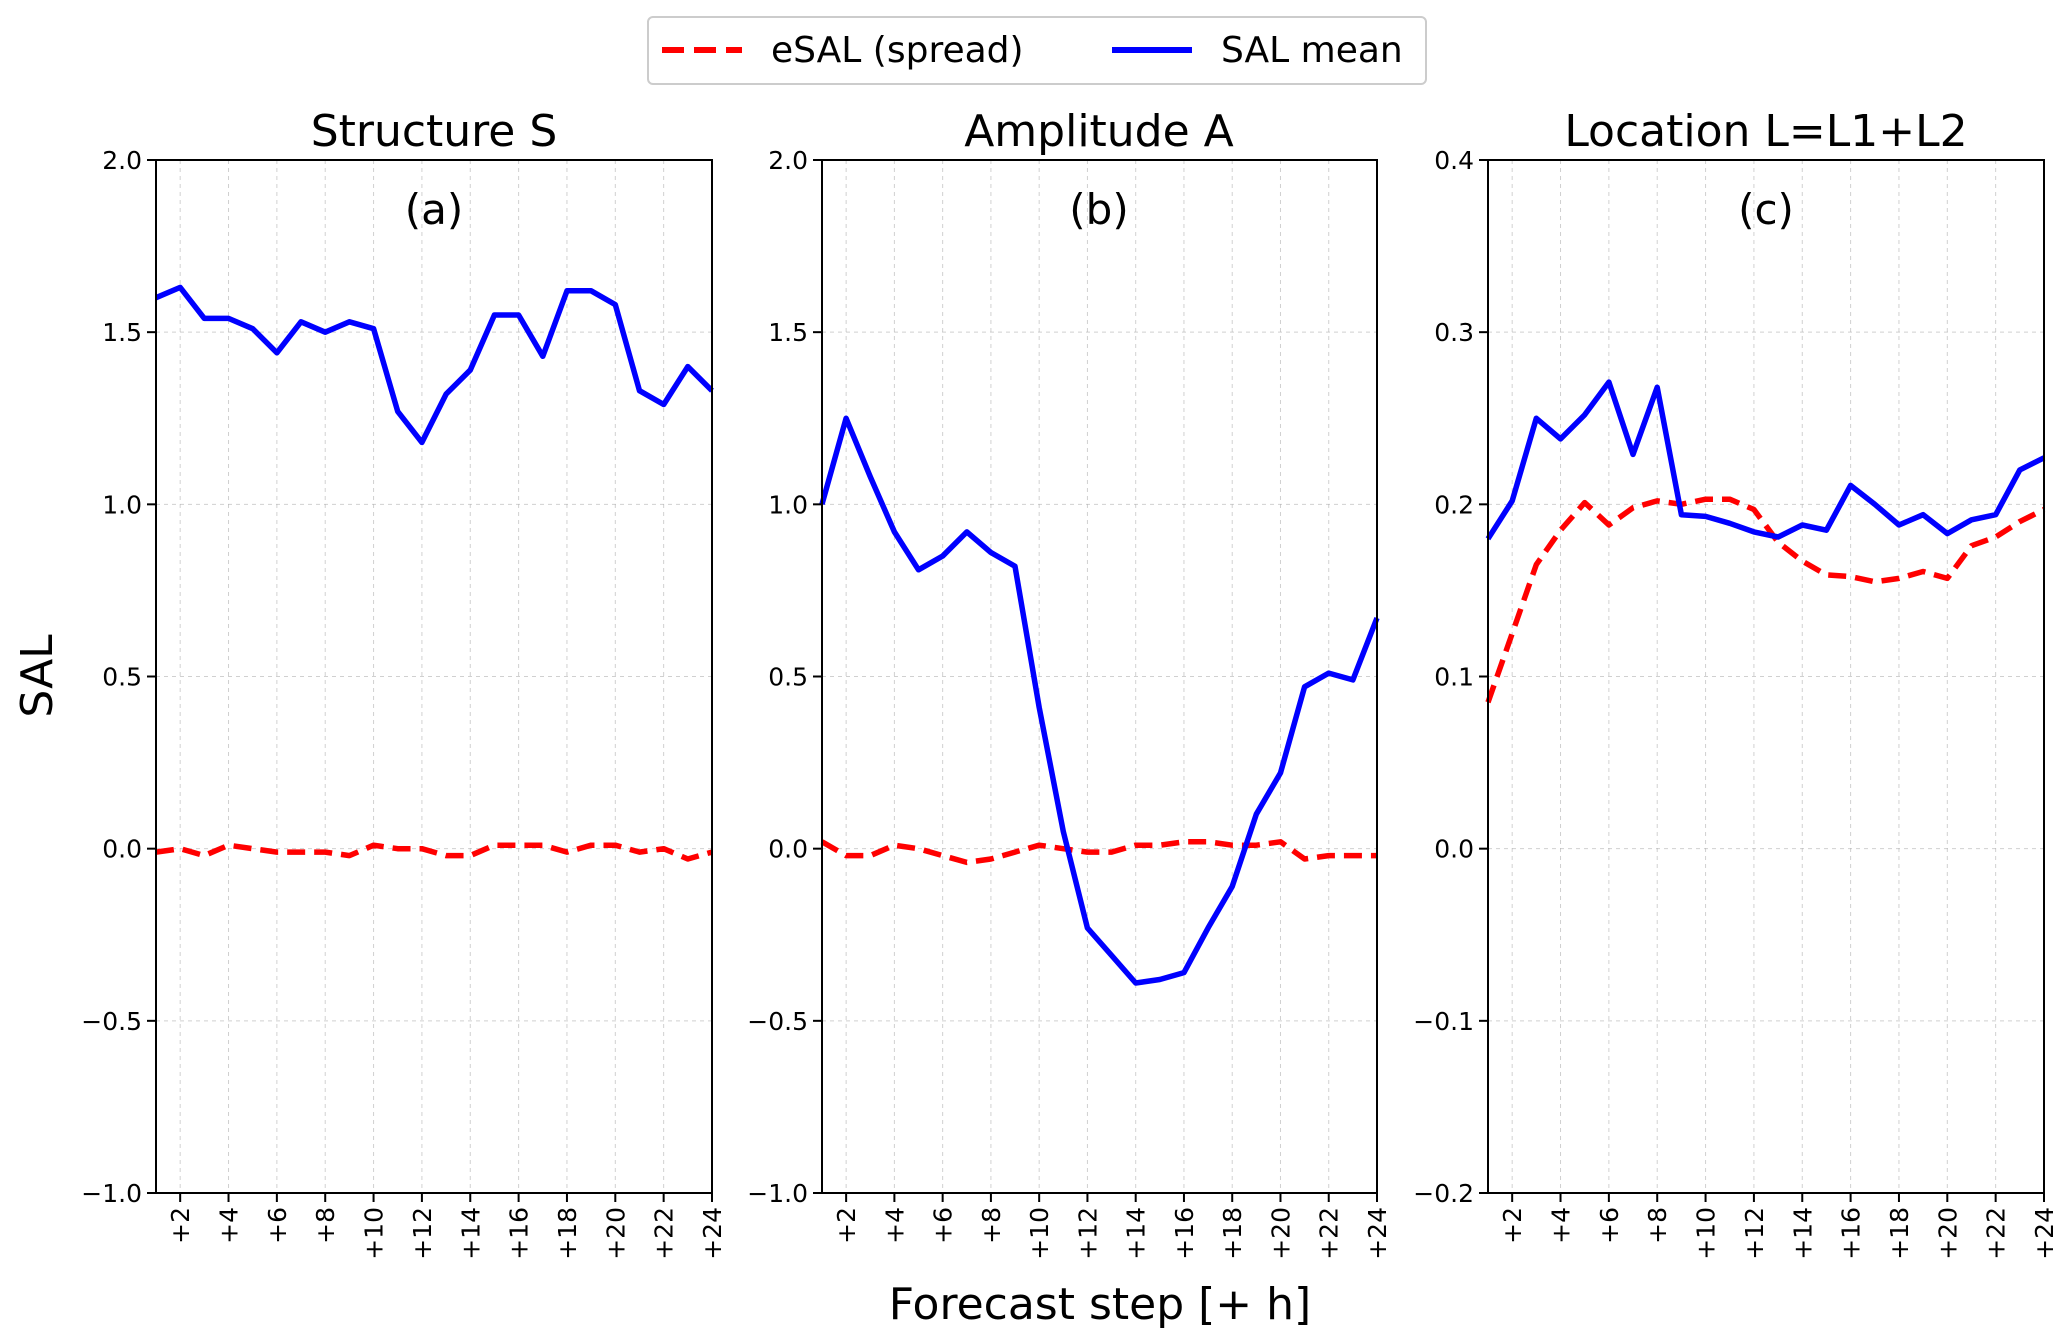  Describe the element at coordinates (1100, 1304) in the screenshot. I see `x-axis-label: Forecast step [+ h]` at that location.